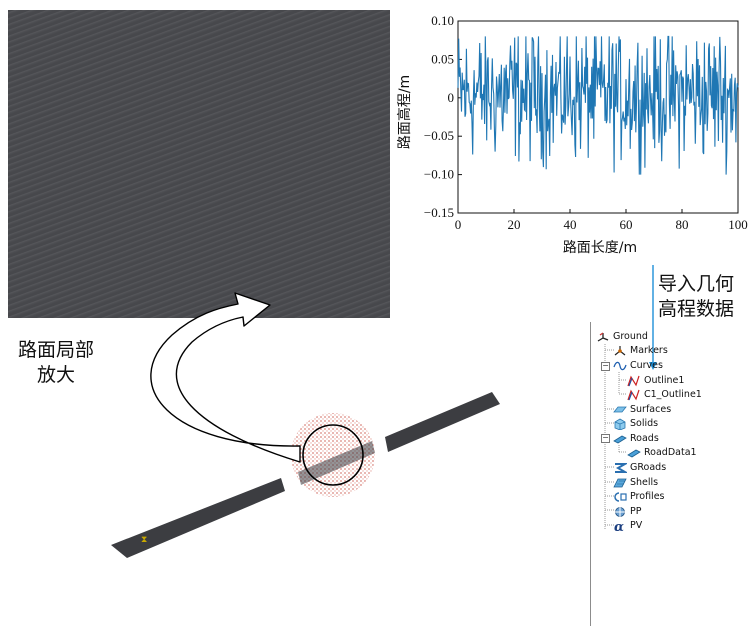 Image resolution: width=751 pixels, height=626 pixels. I want to click on tree-item-outline1: Outline1, so click(655, 380).